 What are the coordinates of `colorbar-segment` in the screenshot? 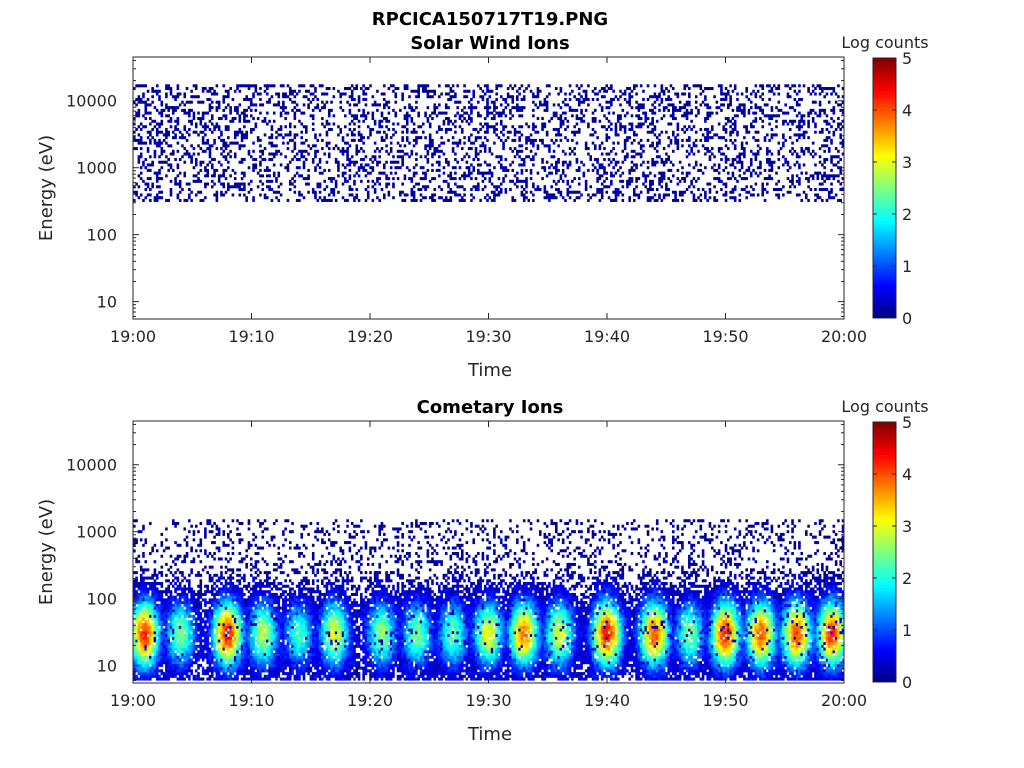 It's located at (884, 206).